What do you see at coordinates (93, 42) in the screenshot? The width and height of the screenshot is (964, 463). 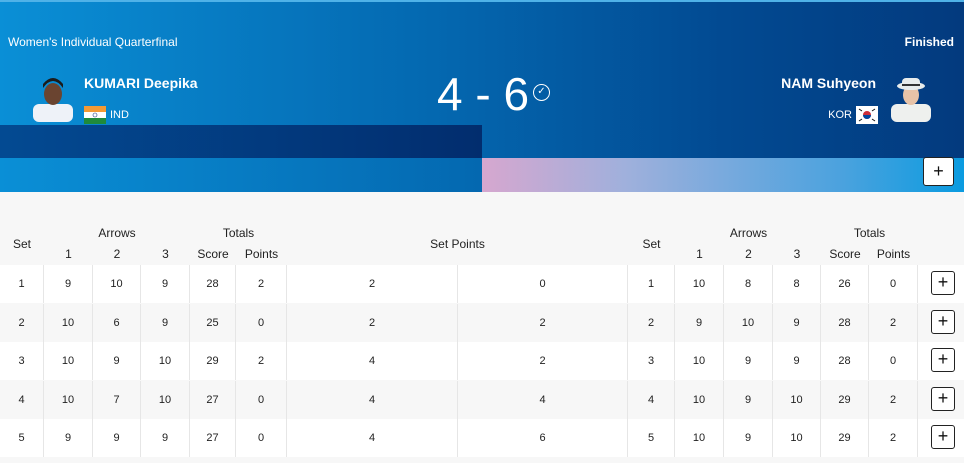 I see `event-title: Women's Individual Quarterfinal` at bounding box center [93, 42].